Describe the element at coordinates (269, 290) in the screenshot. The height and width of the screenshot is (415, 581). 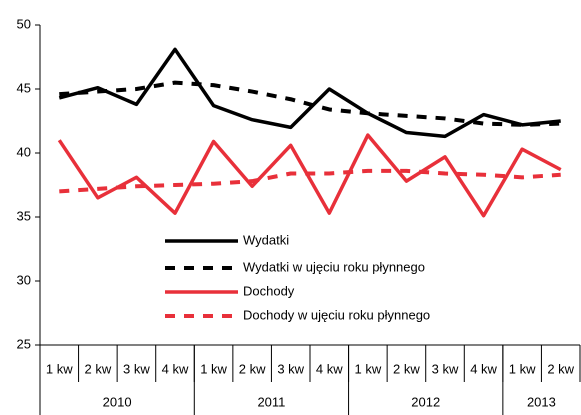
I see `legend-label: Dochody` at that location.